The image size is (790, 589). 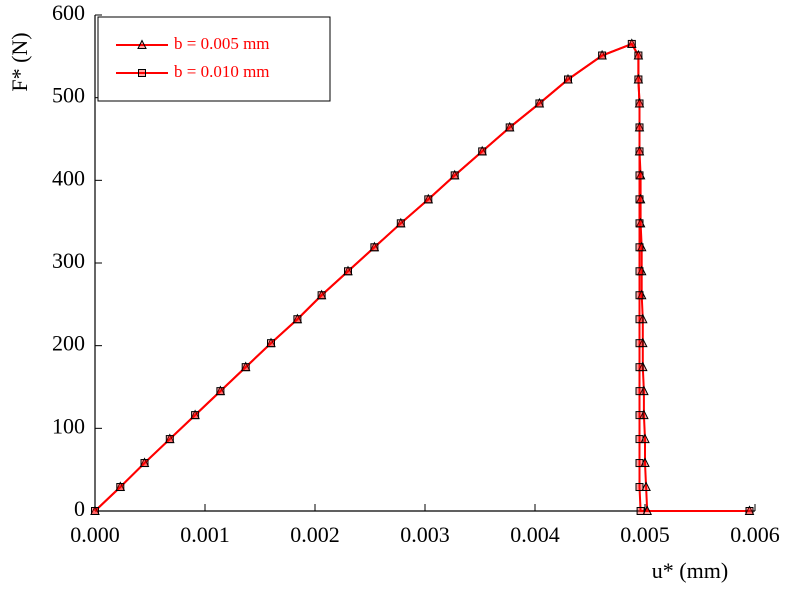 I want to click on legend-box, so click(x=214, y=59).